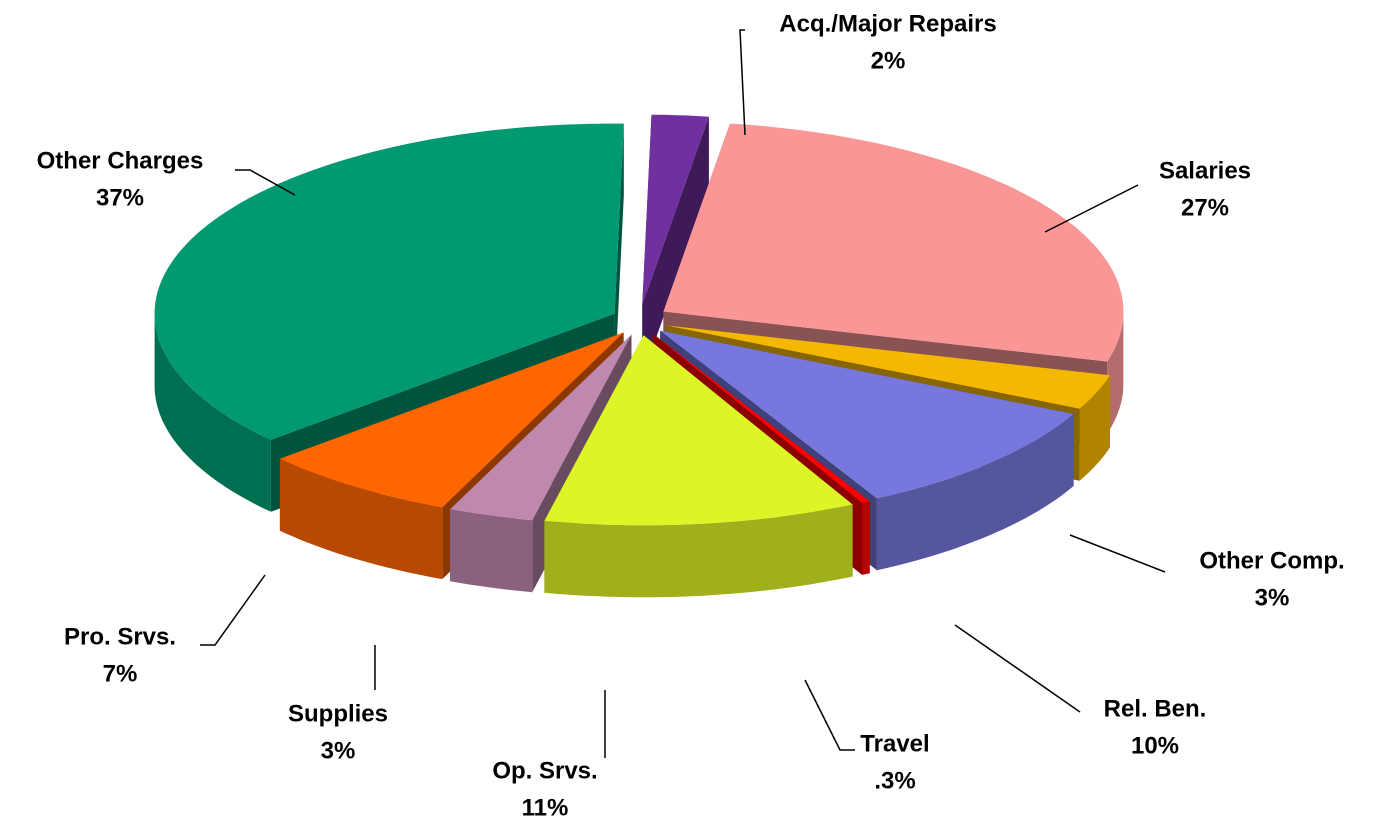  What do you see at coordinates (888, 60) in the screenshot?
I see `slice-value-label: 2%` at bounding box center [888, 60].